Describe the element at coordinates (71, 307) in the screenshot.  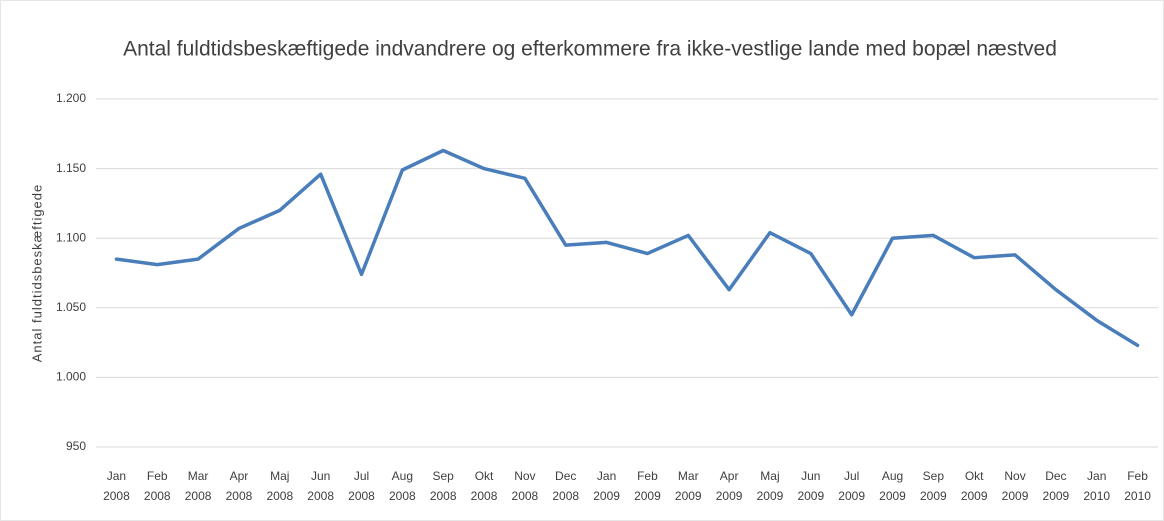
I see `y-tick-label: 1.050` at that location.